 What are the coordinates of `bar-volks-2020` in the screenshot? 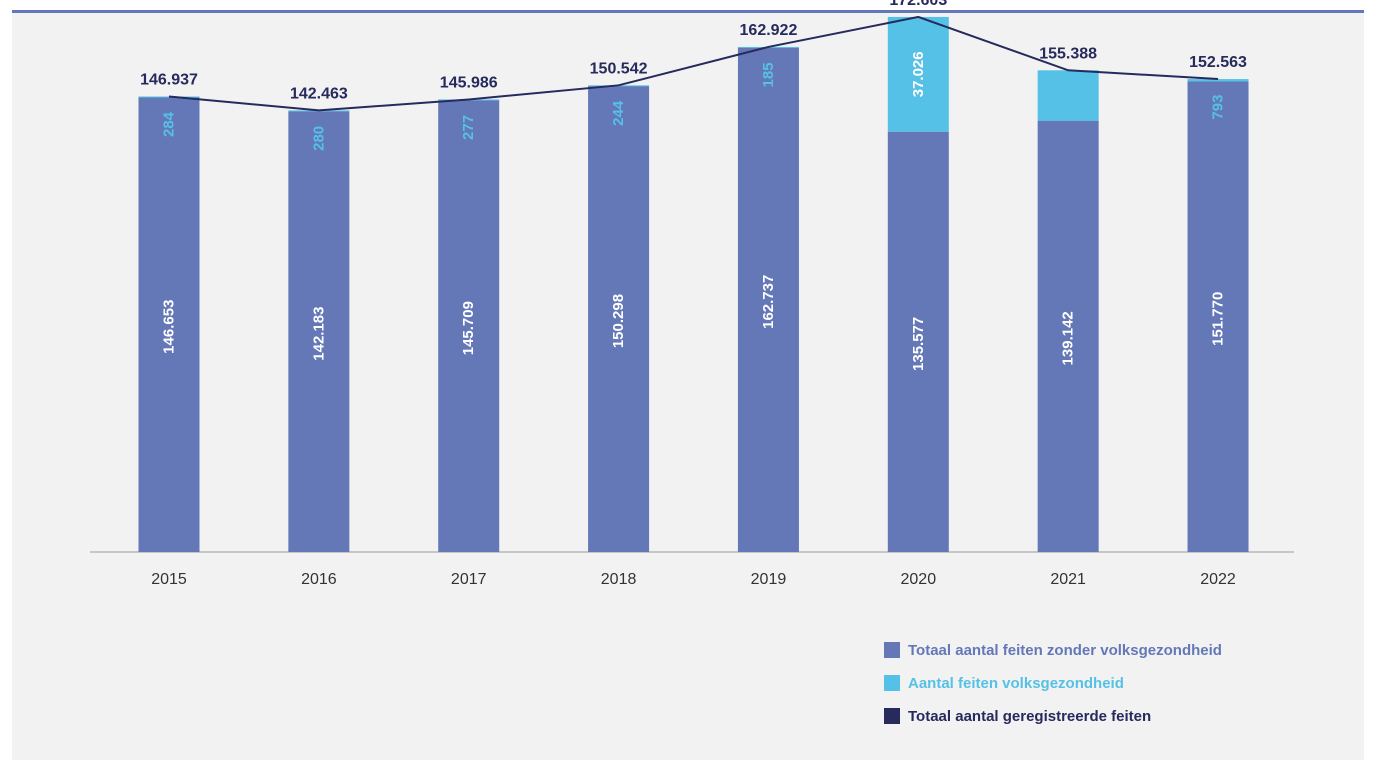 It's located at (918, 74).